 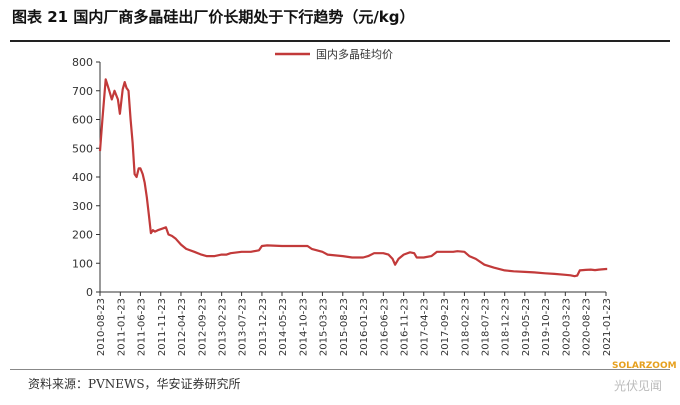 I want to click on x-tick-label: 2014-05-23, so click(x=283, y=327).